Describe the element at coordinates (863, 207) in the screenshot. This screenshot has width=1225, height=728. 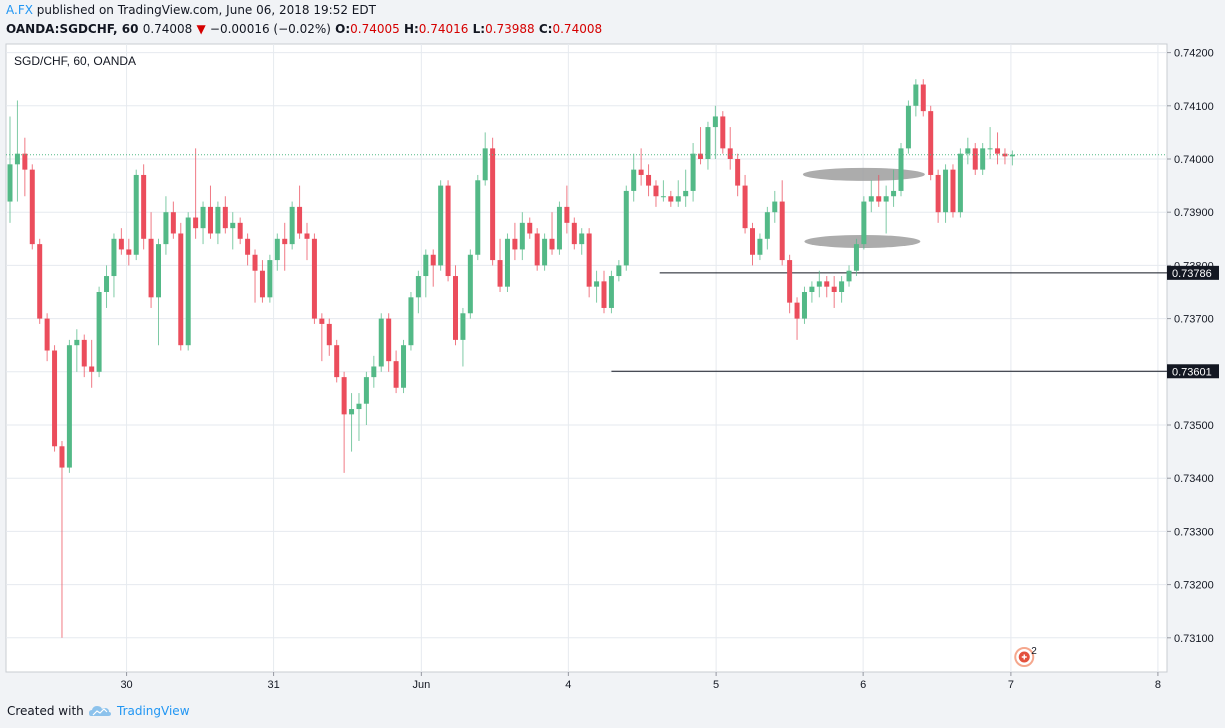
I see `annotations` at that location.